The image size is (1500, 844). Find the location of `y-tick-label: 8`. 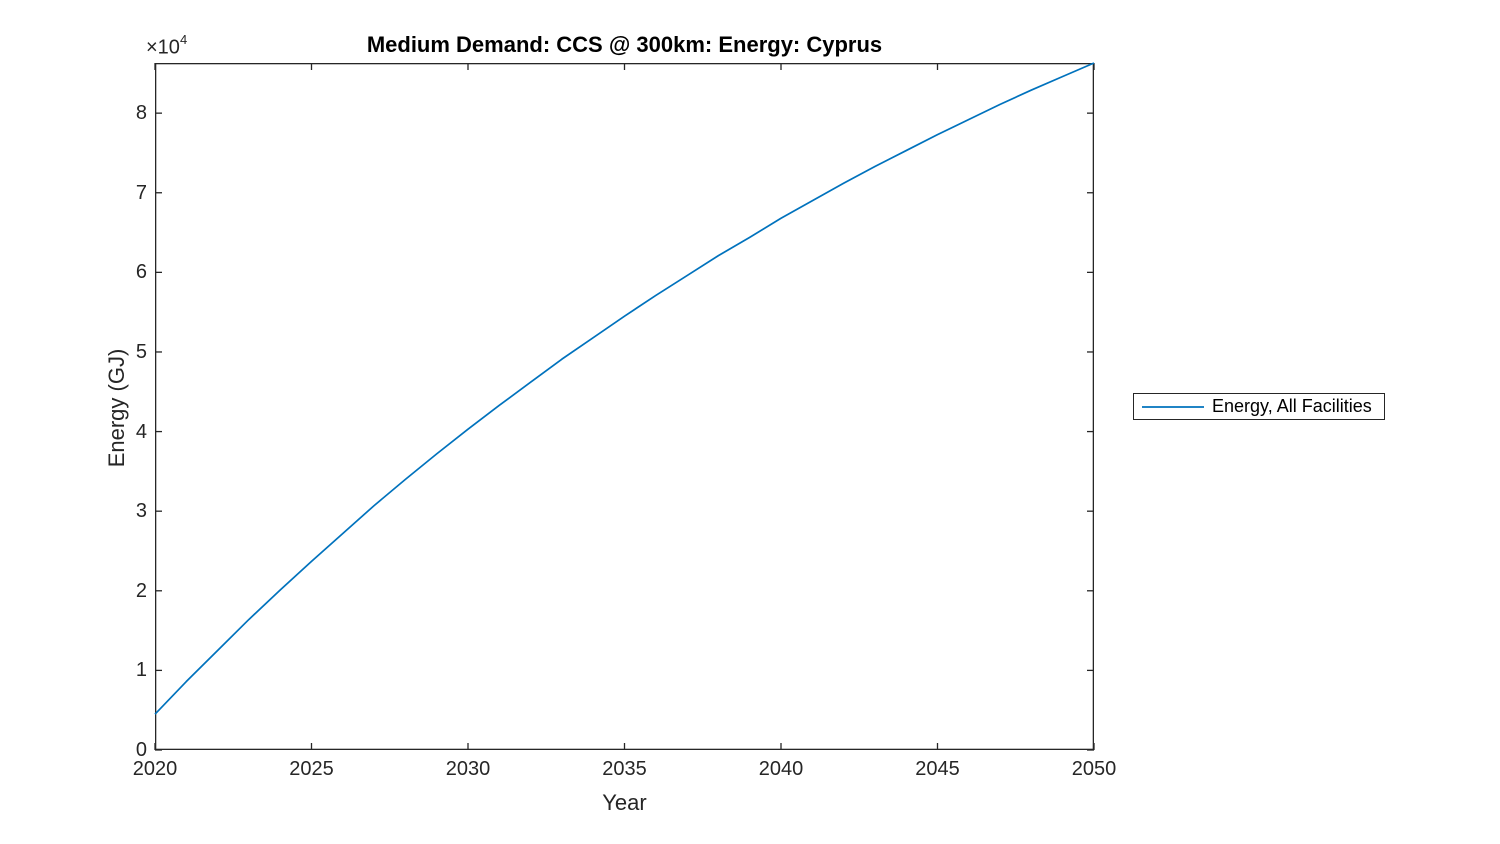

y-tick-label: 8 is located at coordinates (141, 113).